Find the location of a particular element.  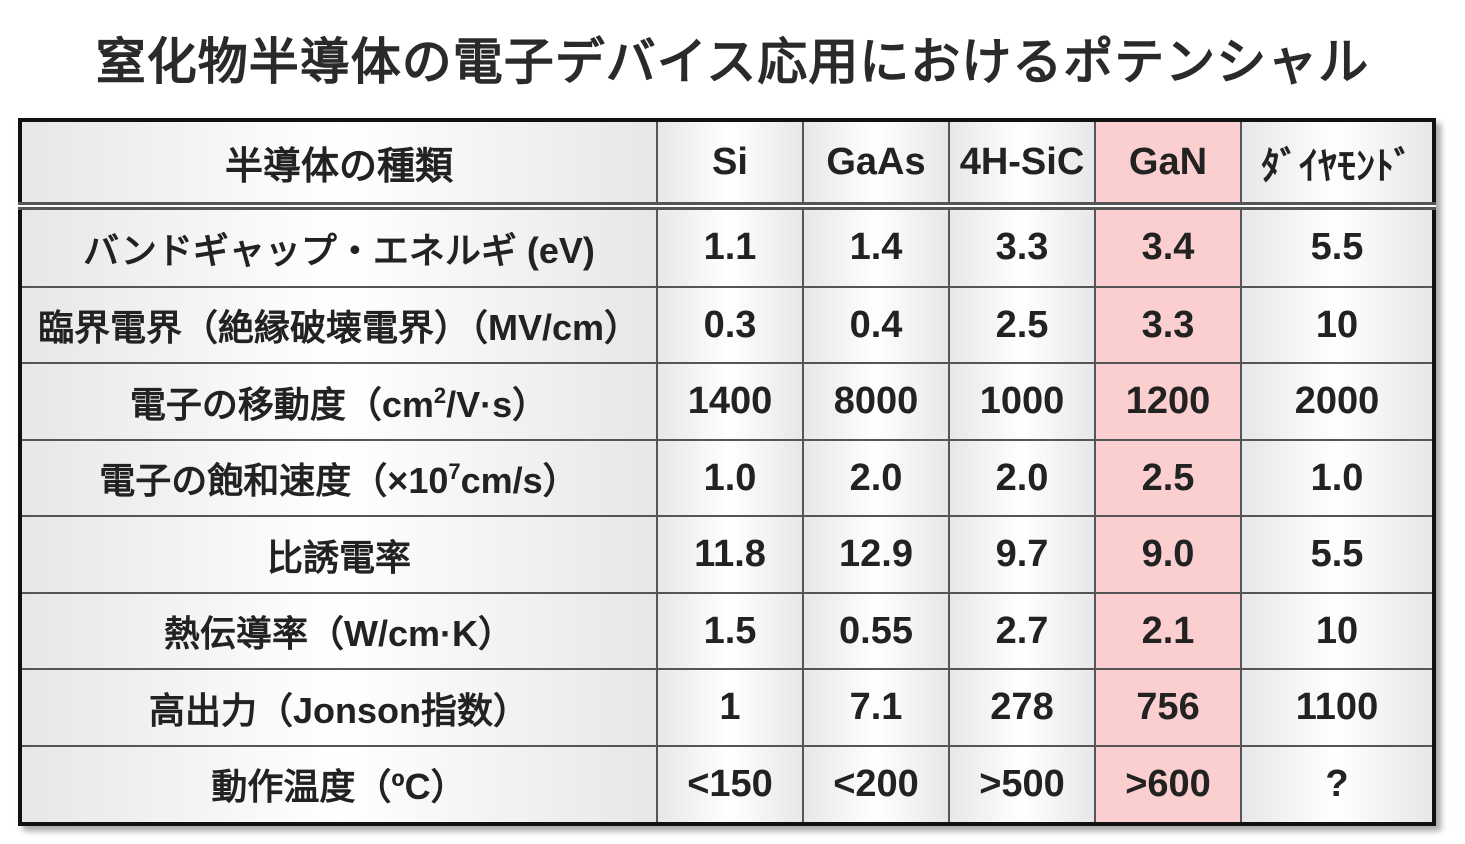

data-row: 高出力（Jonson指数） 1 7.1 278 756 1100 is located at coordinates (727, 707).